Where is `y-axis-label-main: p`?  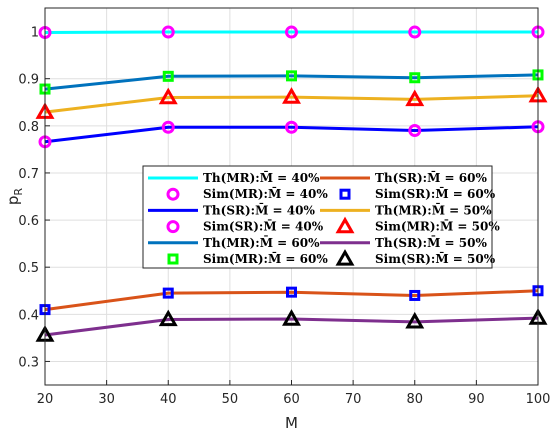 y-axis-label-main: p is located at coordinates (13, 201).